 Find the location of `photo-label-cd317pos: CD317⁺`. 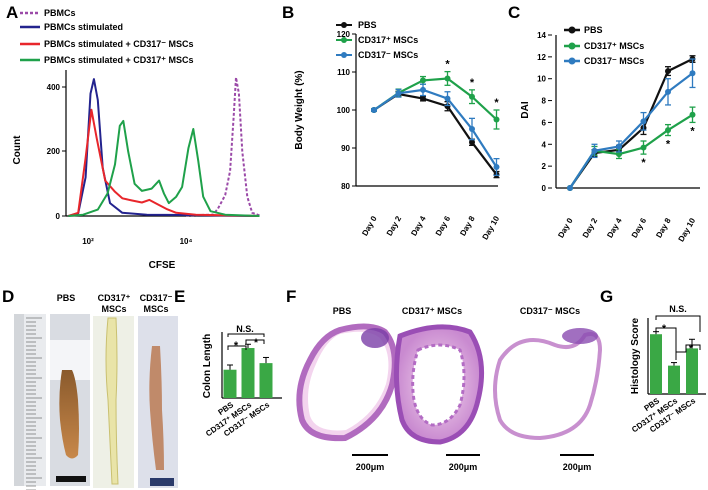

photo-label-cd317pos: CD317⁺ is located at coordinates (114, 298).